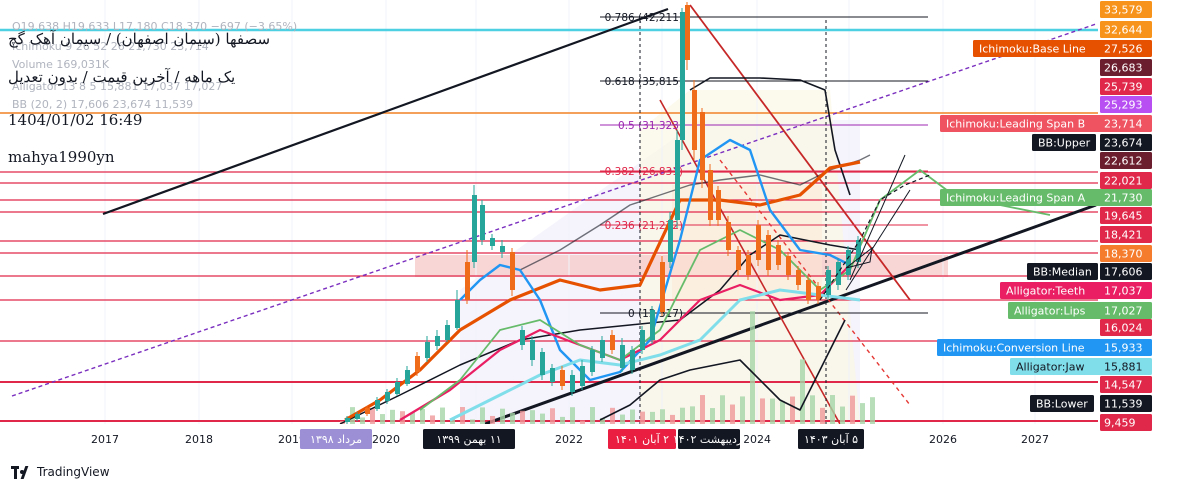 This screenshot has width=1187, height=494. What do you see at coordinates (859, 257) in the screenshot?
I see `projection-arrow` at bounding box center [859, 257].